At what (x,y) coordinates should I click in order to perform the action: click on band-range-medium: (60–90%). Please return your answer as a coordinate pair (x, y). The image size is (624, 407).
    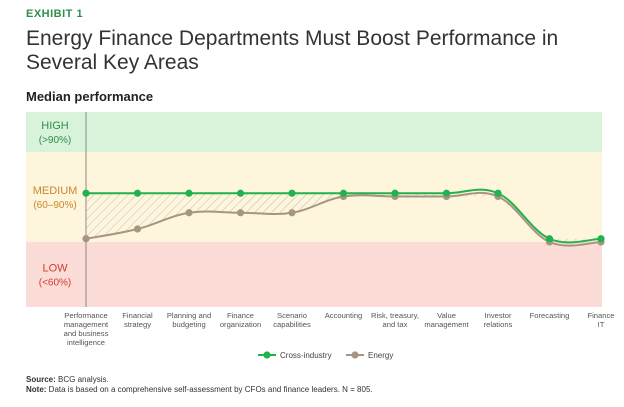
    Looking at the image, I should click on (54, 205).